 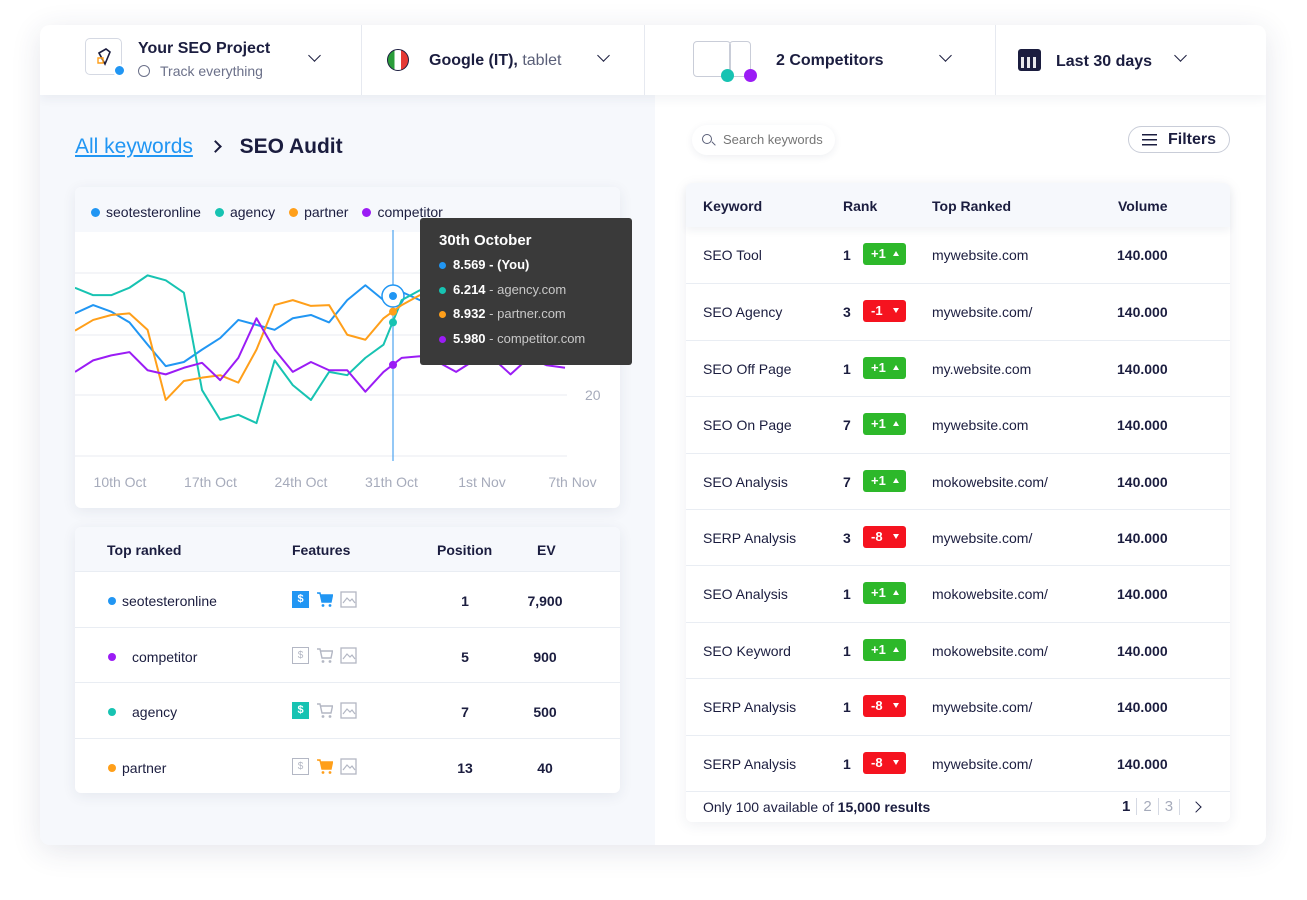 I want to click on project-subtitle: Track everything, so click(x=211, y=71).